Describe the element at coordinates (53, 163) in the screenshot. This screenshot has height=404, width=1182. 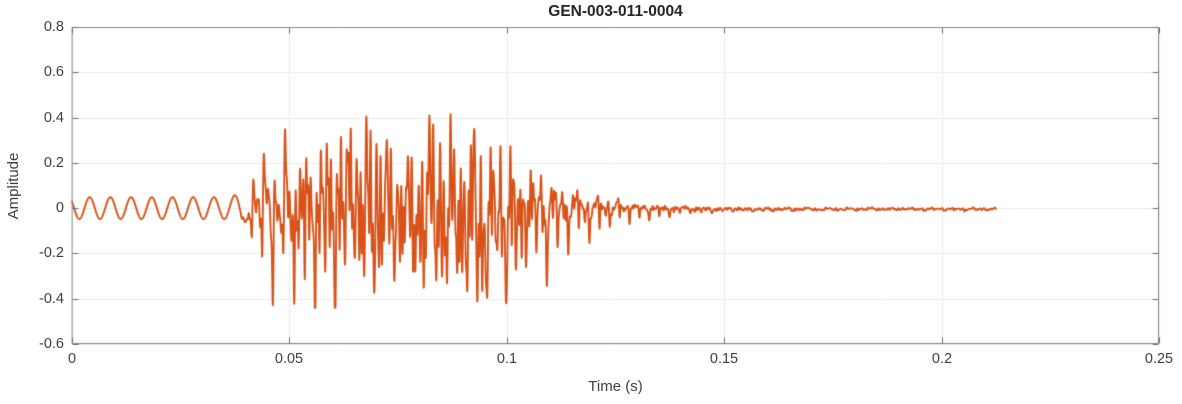
I see `y-tick-label: 0.2` at that location.